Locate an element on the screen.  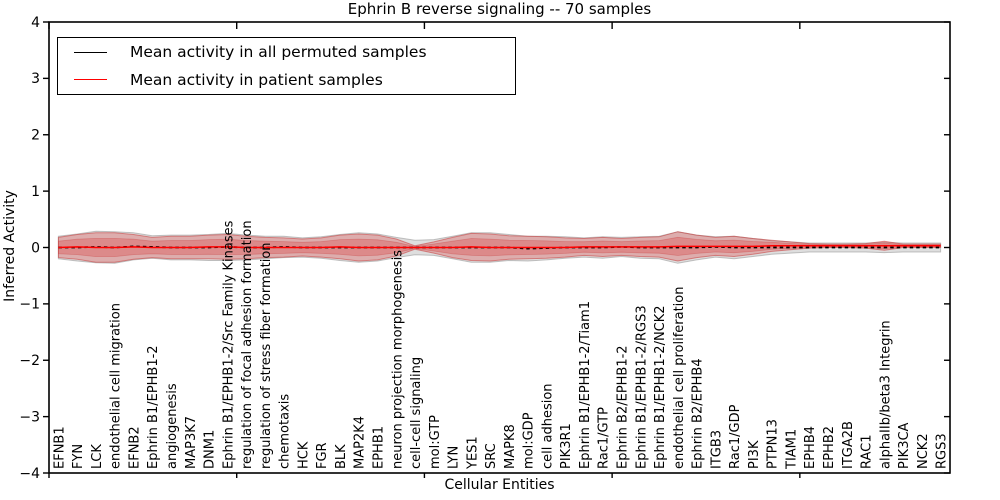
y-tick-label: −4 is located at coordinates (29, 474).